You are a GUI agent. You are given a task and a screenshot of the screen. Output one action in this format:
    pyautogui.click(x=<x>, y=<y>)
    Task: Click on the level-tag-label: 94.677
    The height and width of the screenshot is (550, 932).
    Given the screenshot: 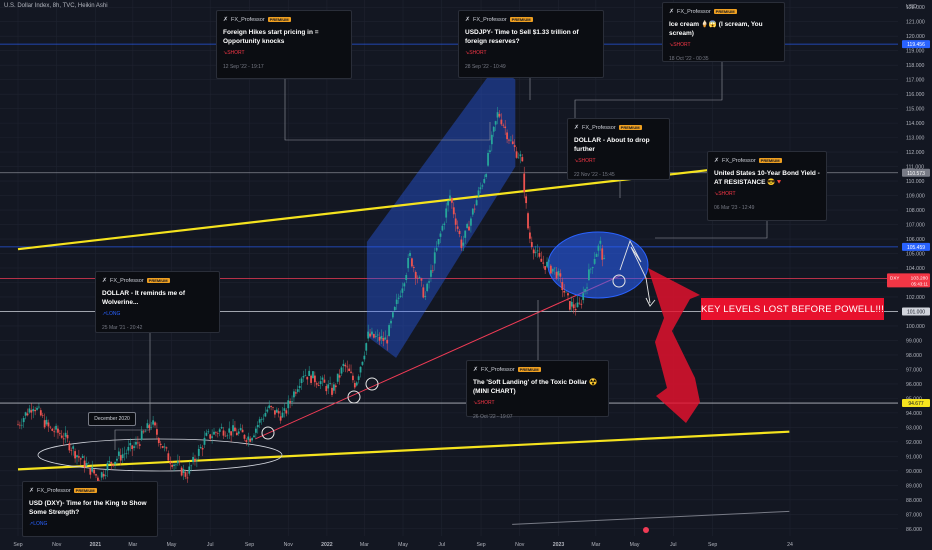 What is the action you would take?
    pyautogui.click(x=916, y=404)
    